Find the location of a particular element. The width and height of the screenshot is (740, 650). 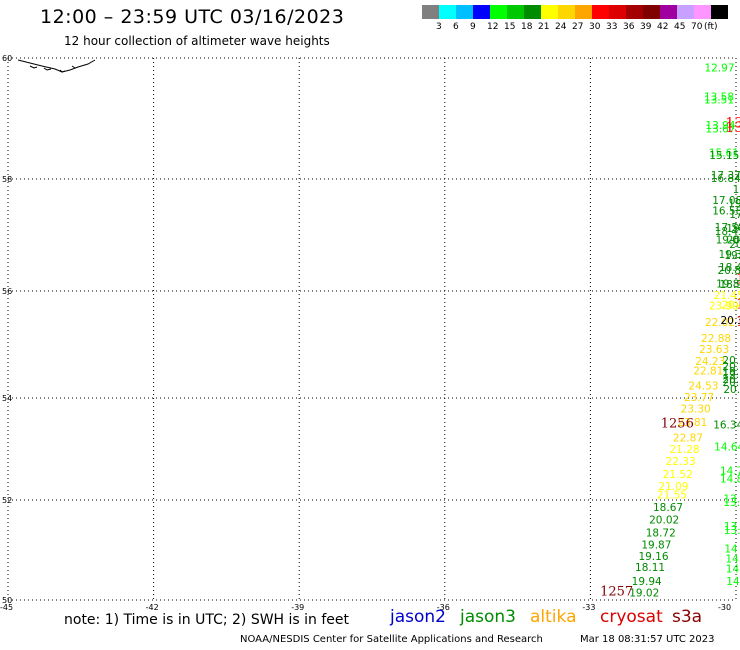

wave-height-value: 19.16 is located at coordinates (653, 557).